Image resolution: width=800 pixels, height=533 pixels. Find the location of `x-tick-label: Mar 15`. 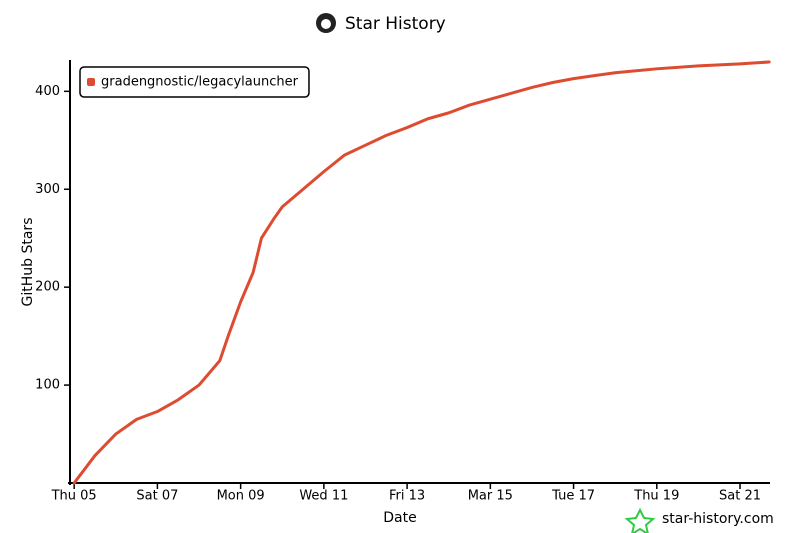

x-tick-label: Mar 15 is located at coordinates (490, 496).